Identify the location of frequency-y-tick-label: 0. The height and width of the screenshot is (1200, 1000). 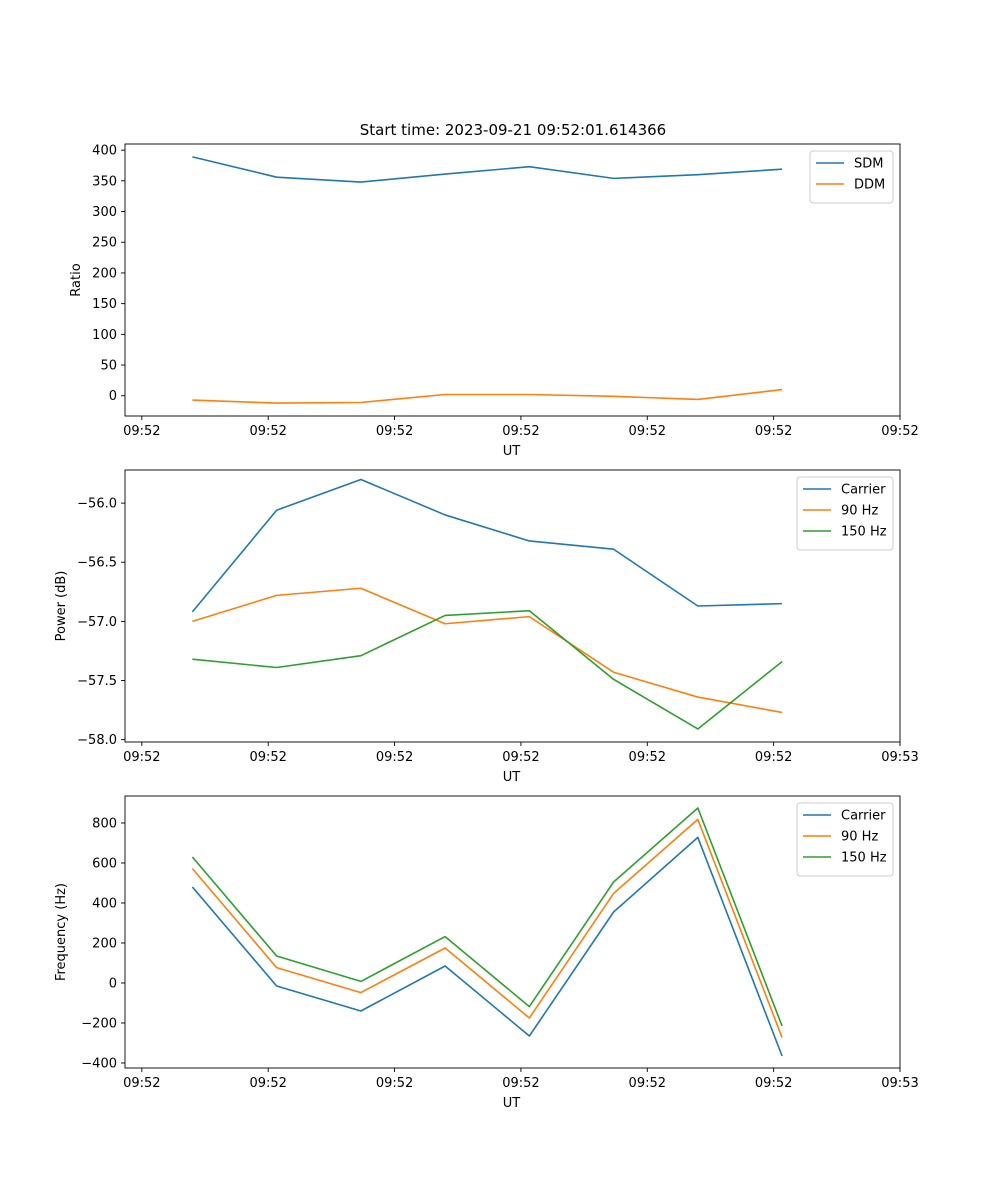
(113, 984).